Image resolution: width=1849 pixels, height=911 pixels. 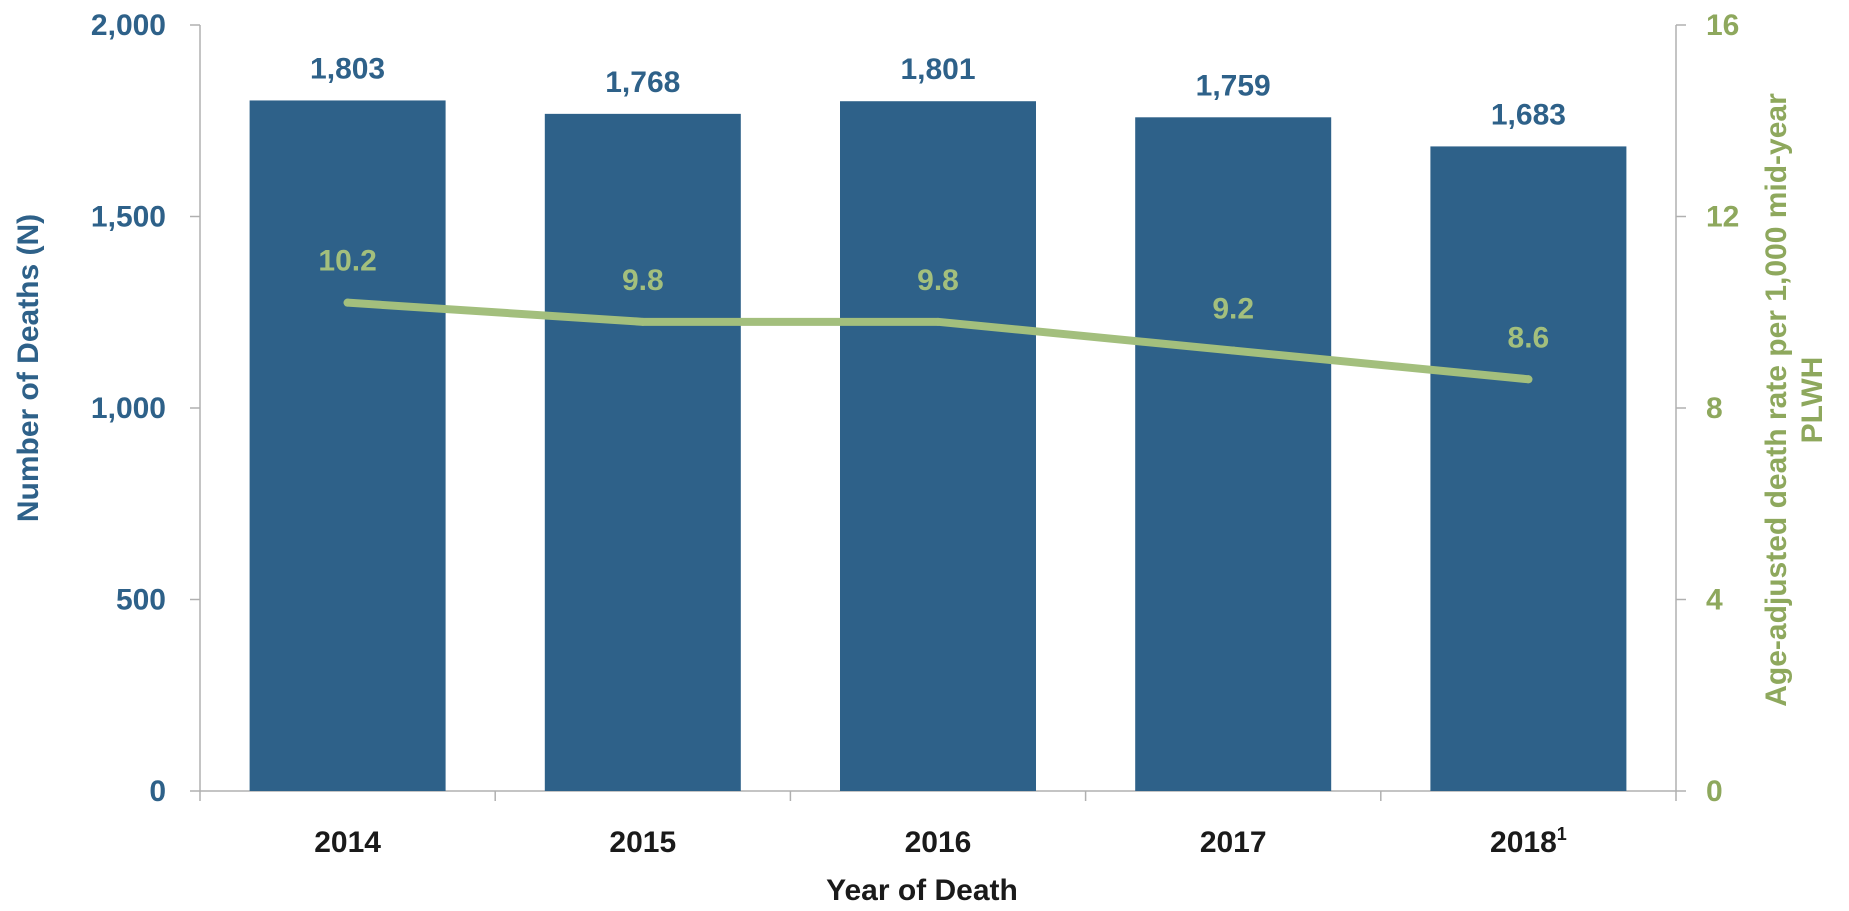 What do you see at coordinates (1562, 834) in the screenshot?
I see `footnote-marker: 1` at bounding box center [1562, 834].